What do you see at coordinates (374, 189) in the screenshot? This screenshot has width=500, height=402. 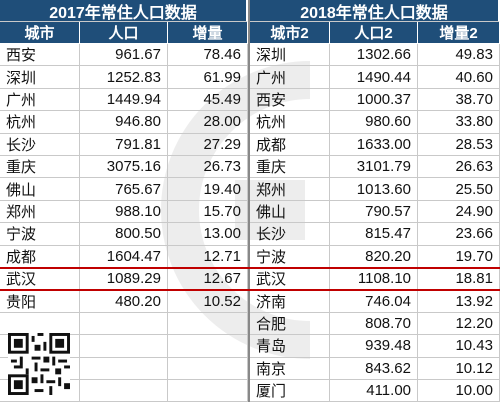 I see `population-cell: 1013.60` at bounding box center [374, 189].